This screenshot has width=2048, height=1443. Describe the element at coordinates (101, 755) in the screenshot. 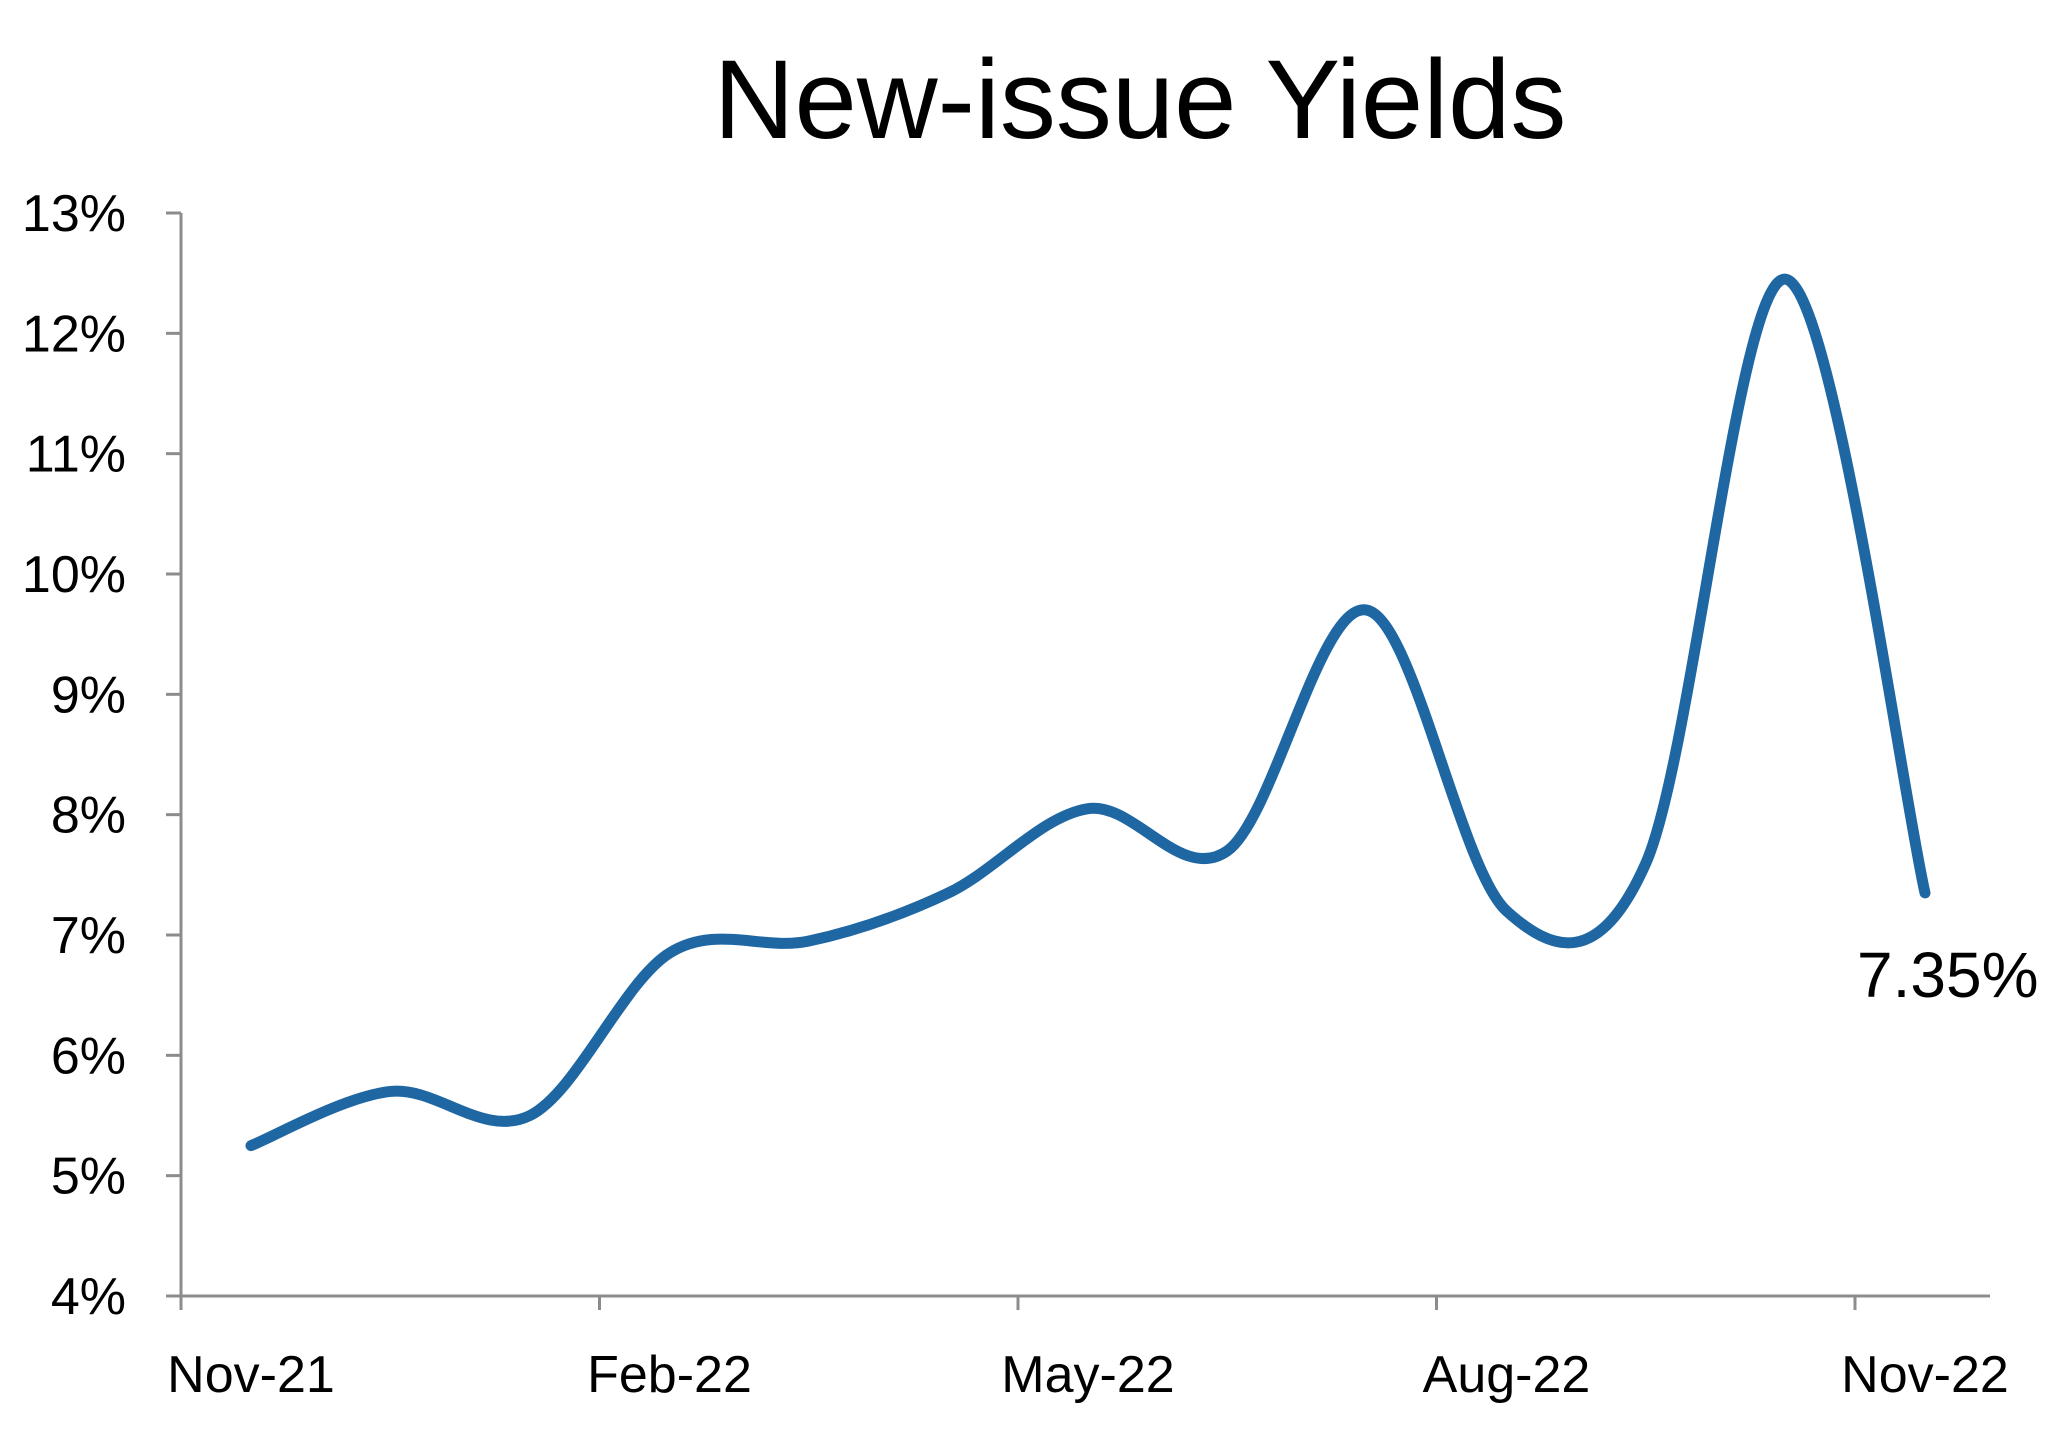

I see `y-axis-ticks: 4% 5% 6% 7% 8% 9% 10% 11% 12% 13%` at that location.